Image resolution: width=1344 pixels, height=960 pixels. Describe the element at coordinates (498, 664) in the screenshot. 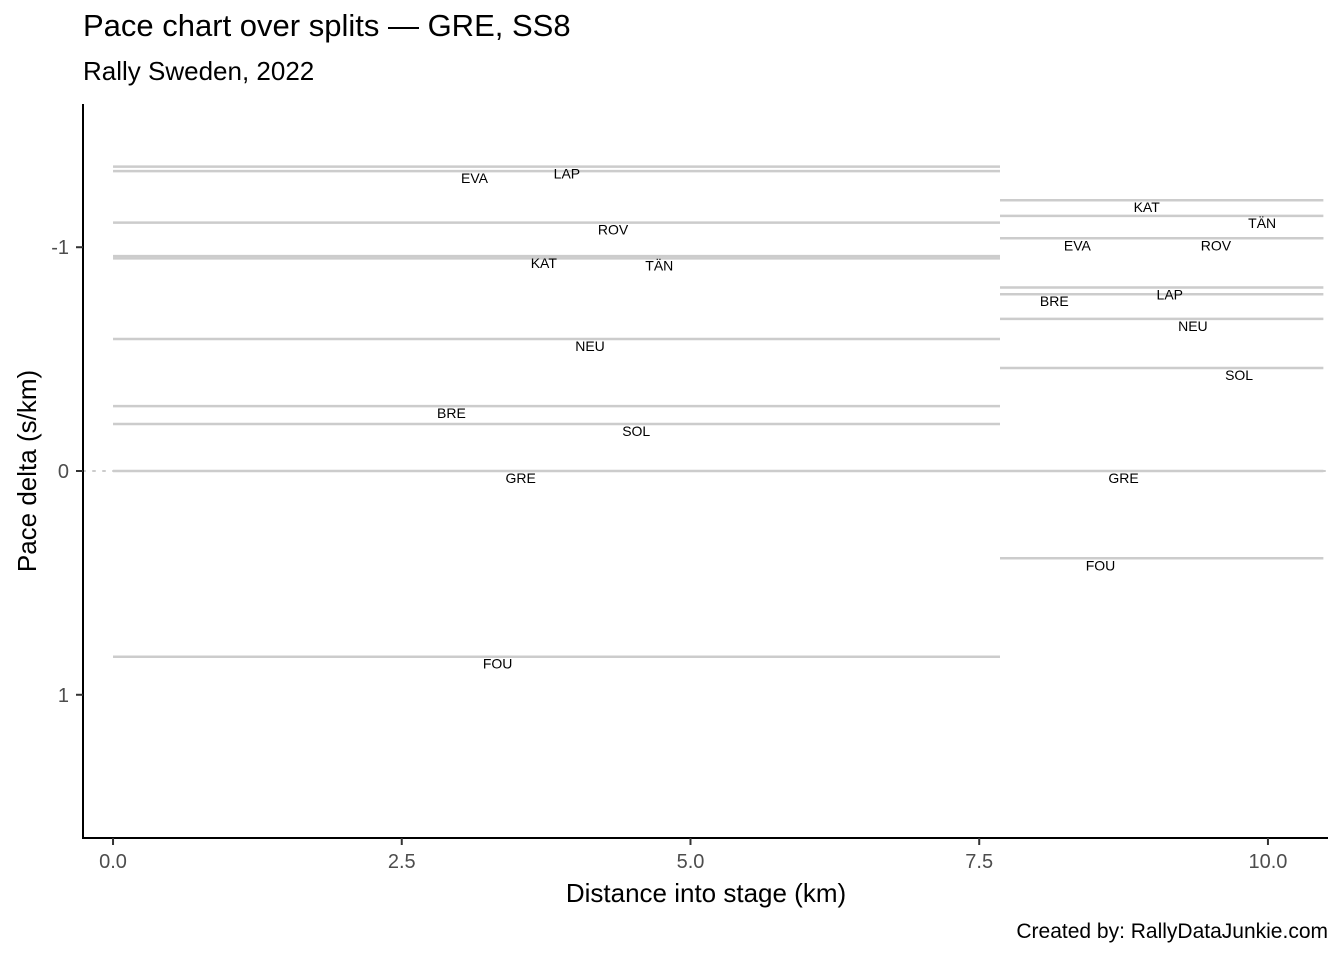

I see `driver-label-fou-split-1: FOU` at that location.